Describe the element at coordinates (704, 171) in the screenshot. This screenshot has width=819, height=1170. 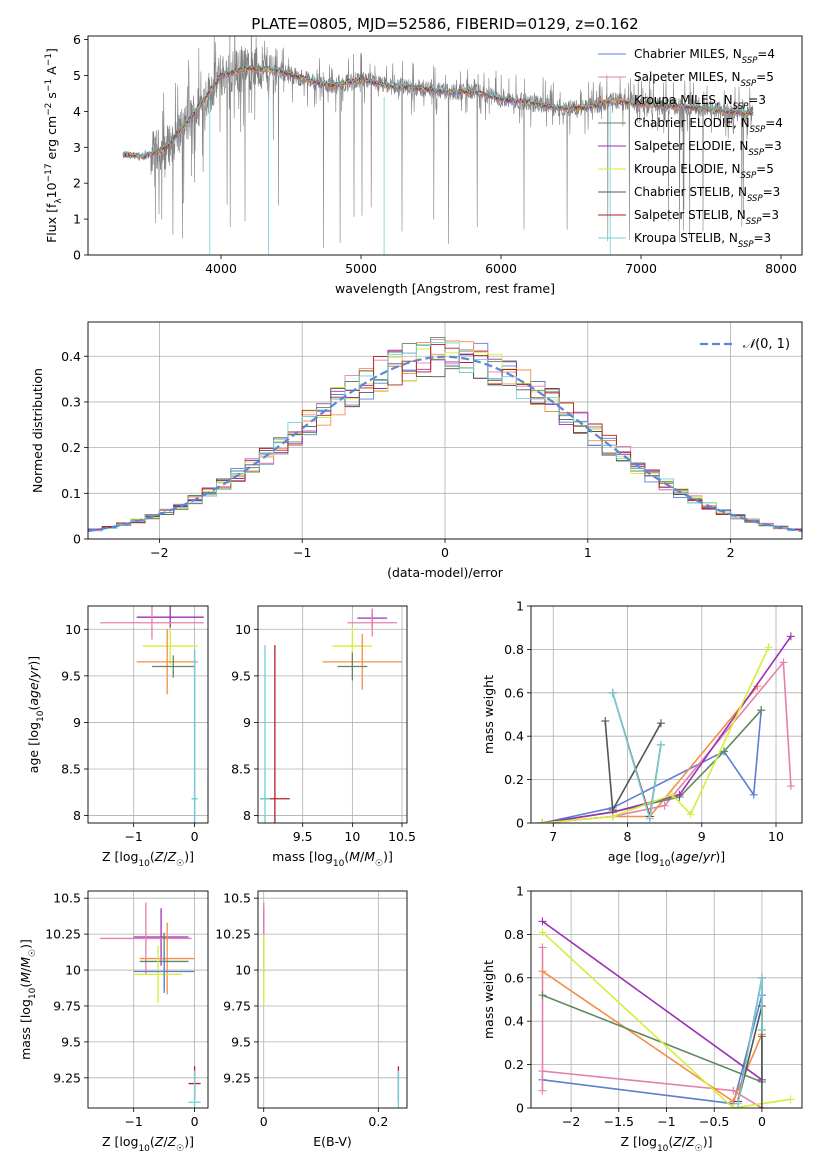
I see `legend-label: Kroupa ELODIE, NSSP=5` at that location.